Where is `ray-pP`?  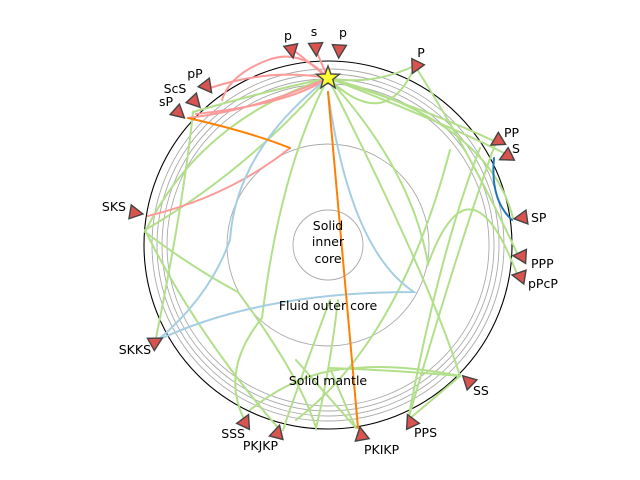
ray-pP is located at coordinates (269, 81).